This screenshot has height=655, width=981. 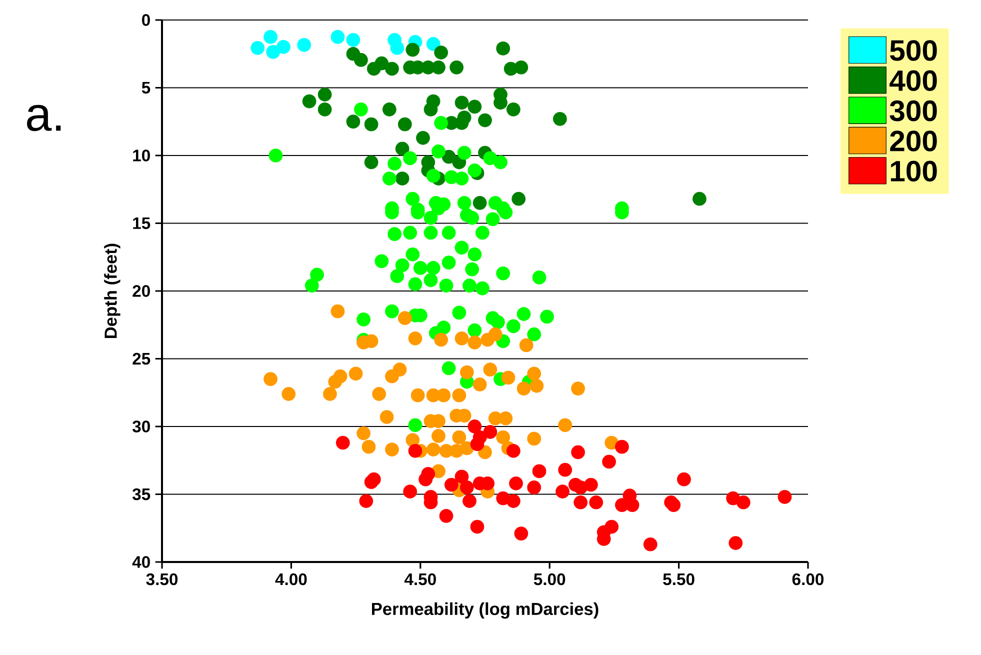 What do you see at coordinates (808, 579) in the screenshot?
I see `x-tick-label: 6.00` at bounding box center [808, 579].